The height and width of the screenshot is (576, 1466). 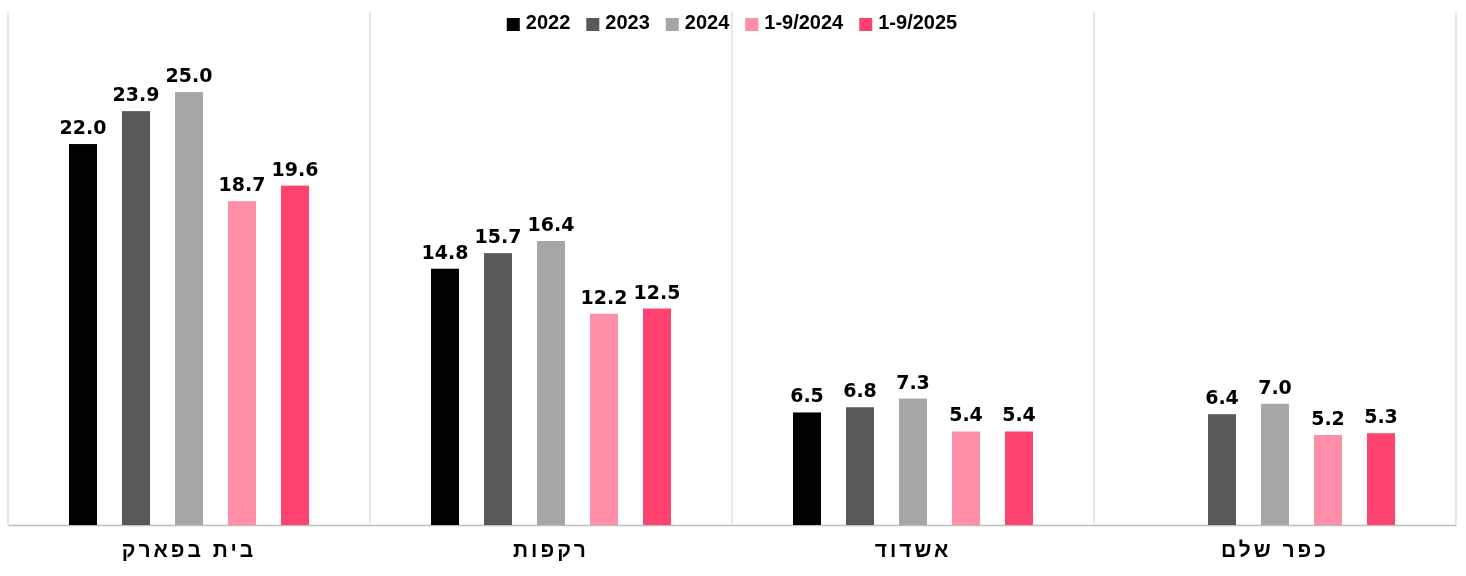 What do you see at coordinates (918, 22) in the screenshot?
I see `legend-label: 1-9/2025` at bounding box center [918, 22].